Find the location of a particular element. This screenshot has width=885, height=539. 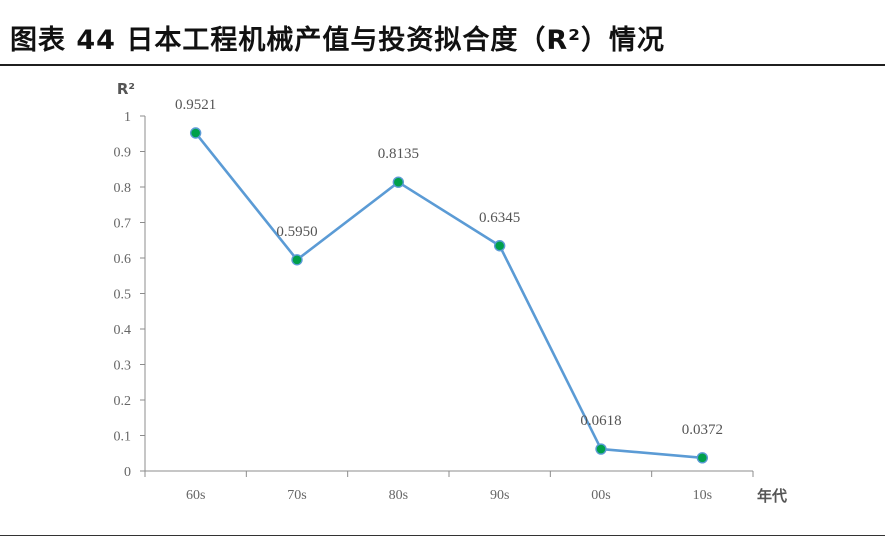

y-tick-label: 0.6 is located at coordinates (123, 259).